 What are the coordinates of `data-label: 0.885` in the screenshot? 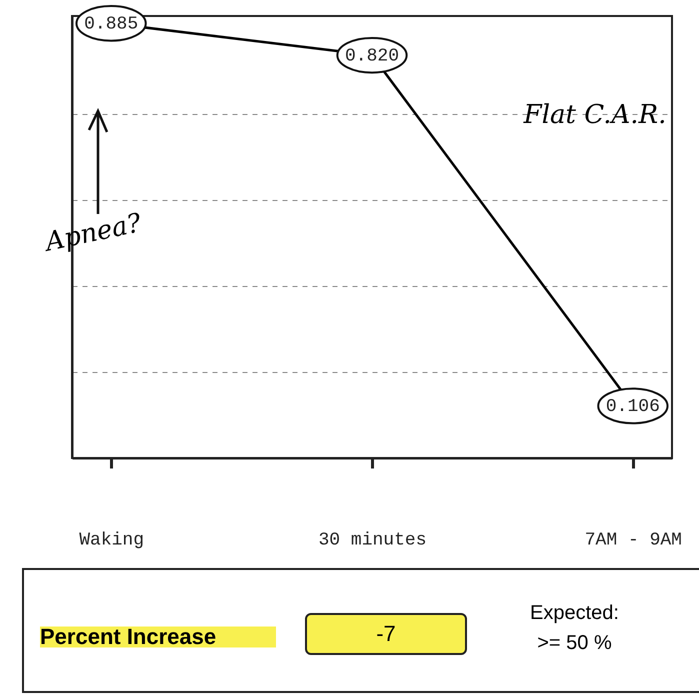 It's located at (111, 24).